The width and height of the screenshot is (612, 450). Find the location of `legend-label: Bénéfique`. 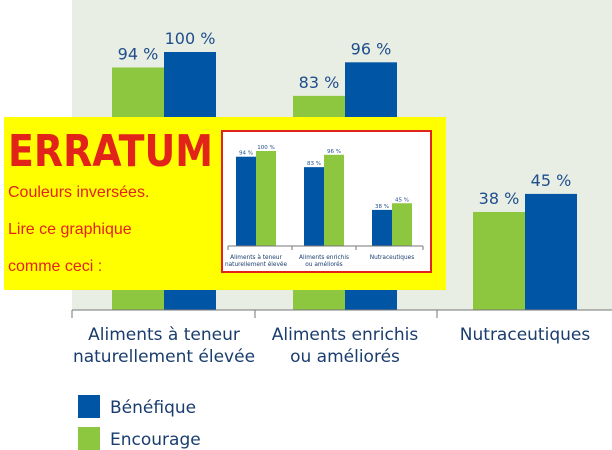

legend-label: Bénéfique is located at coordinates (153, 408).